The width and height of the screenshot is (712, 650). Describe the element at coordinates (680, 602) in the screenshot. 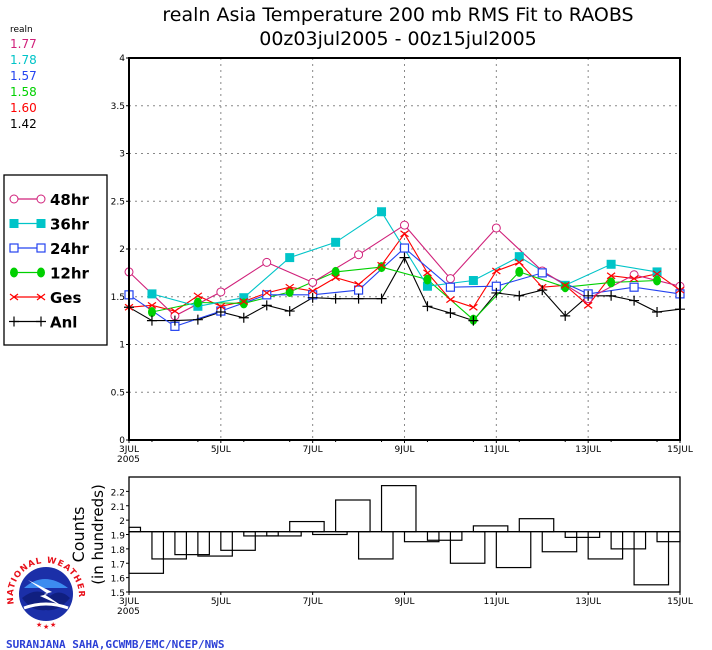

I see `x-tick-label: 15JUL` at that location.